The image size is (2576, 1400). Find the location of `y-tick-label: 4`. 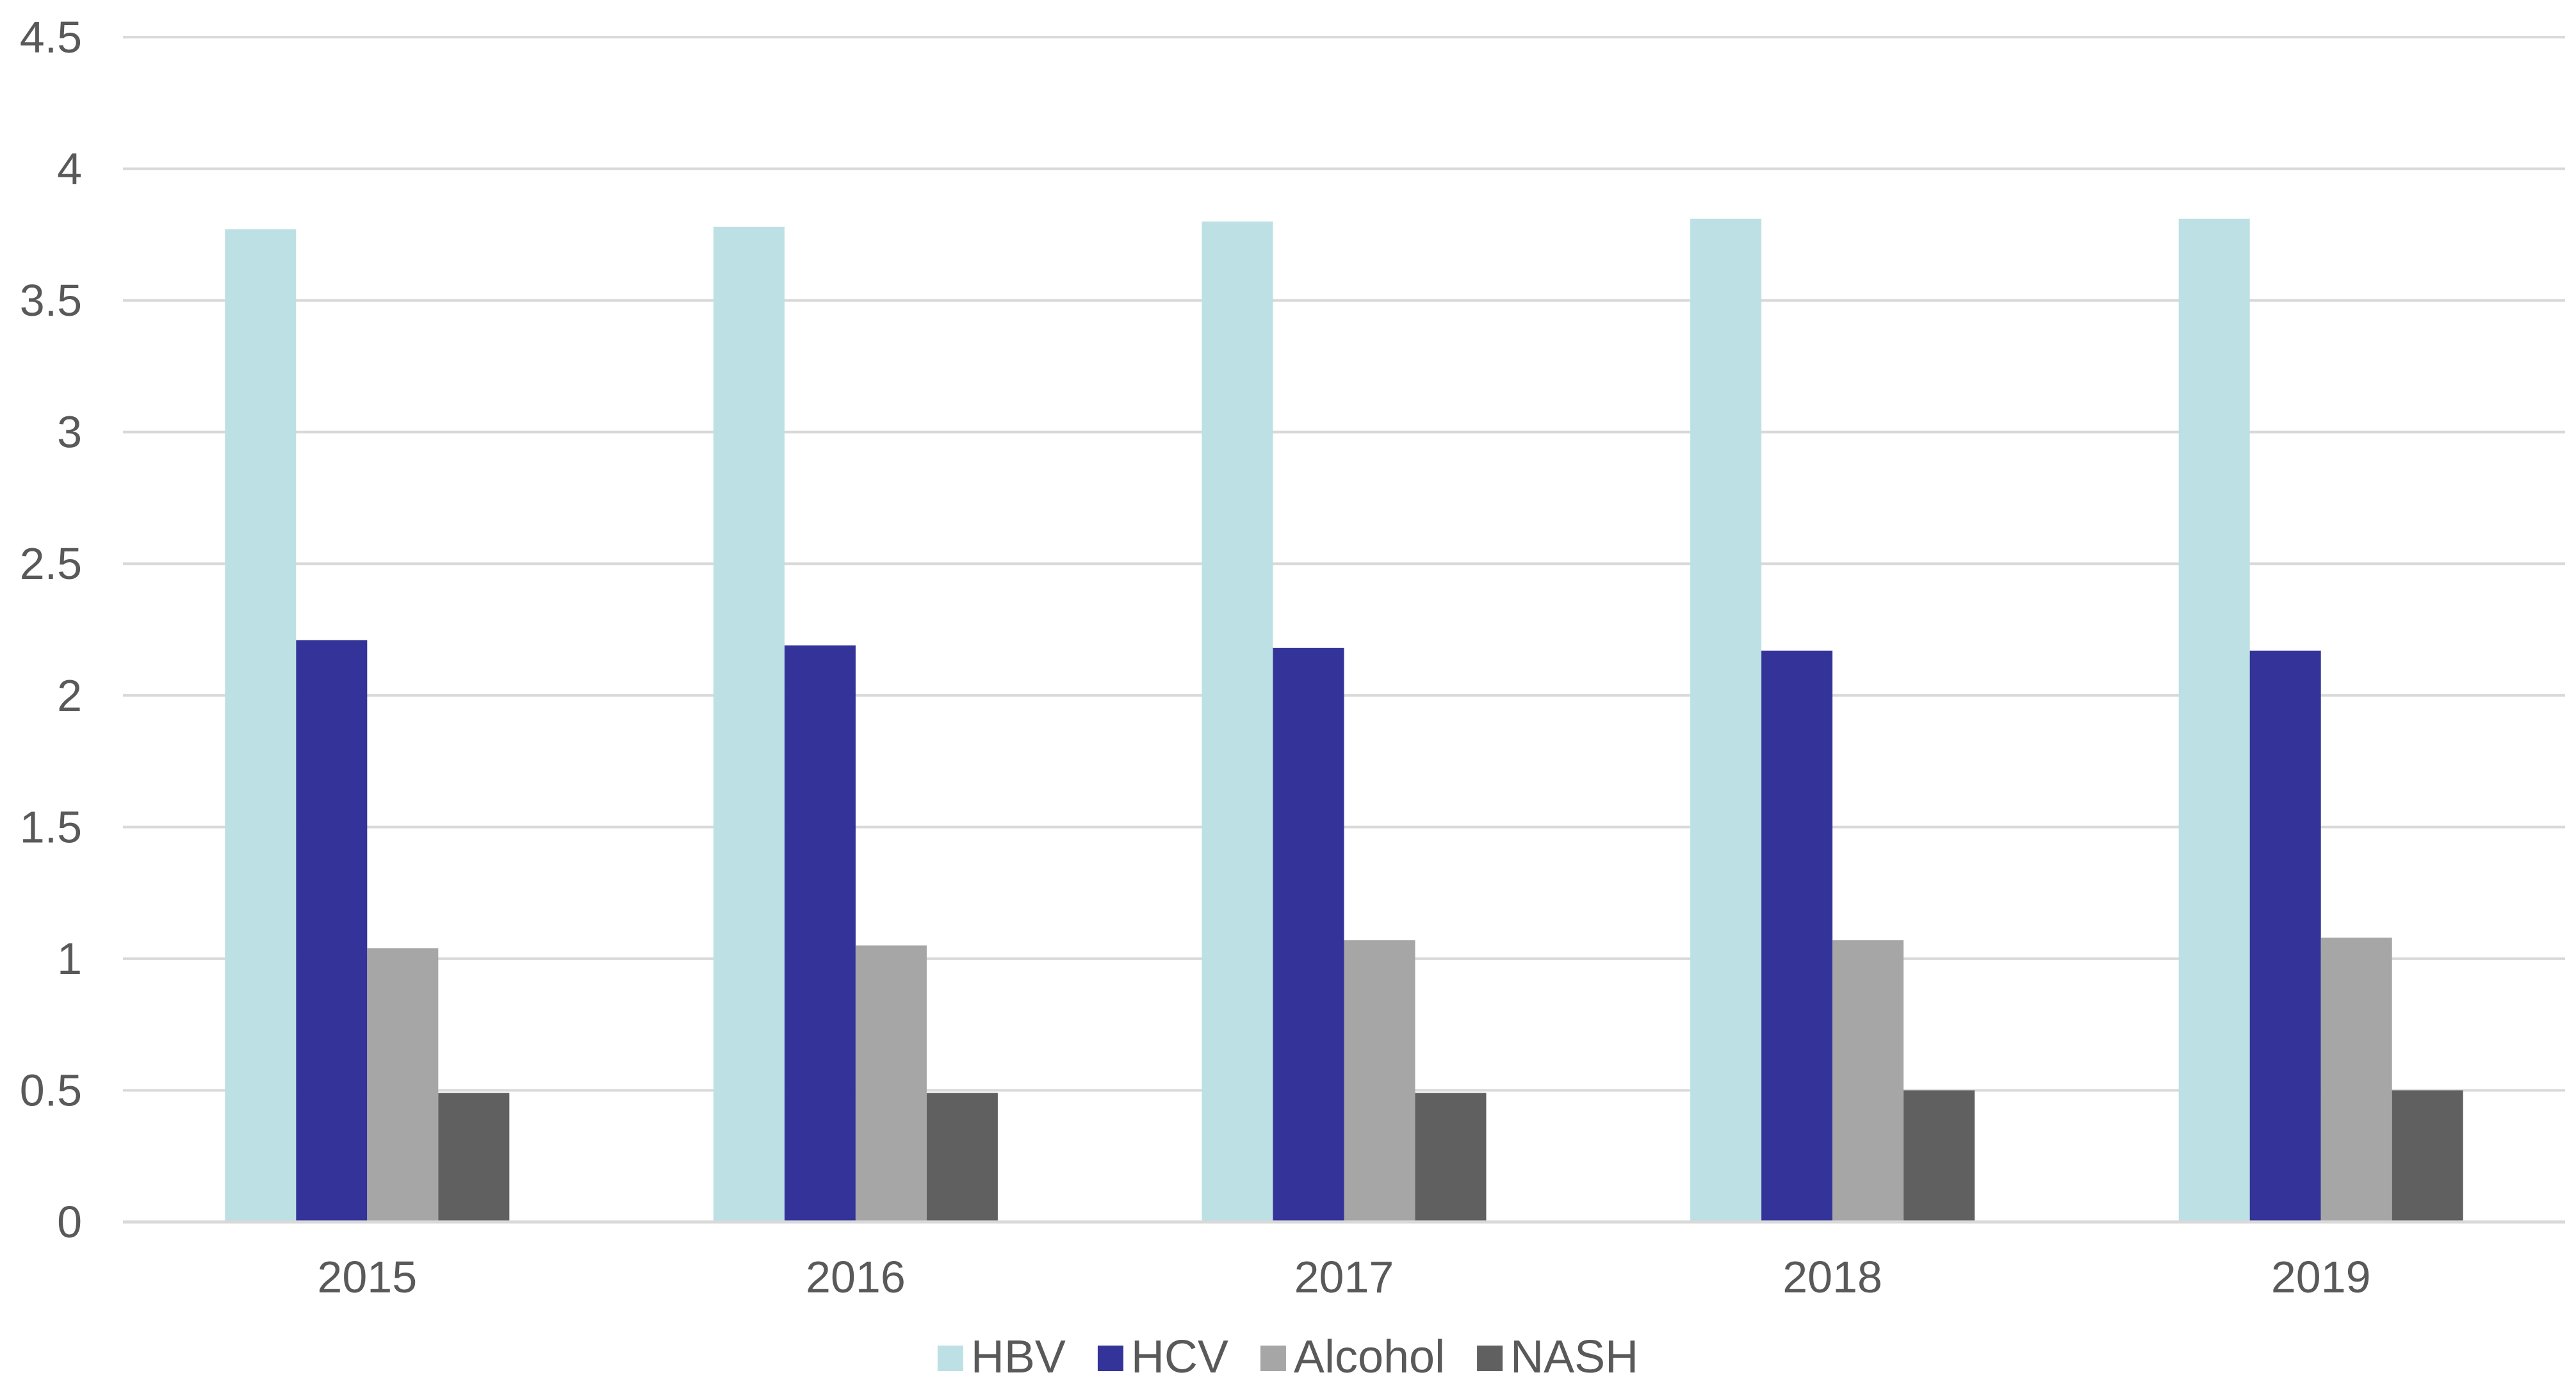

y-tick-label: 4 is located at coordinates (69, 169).